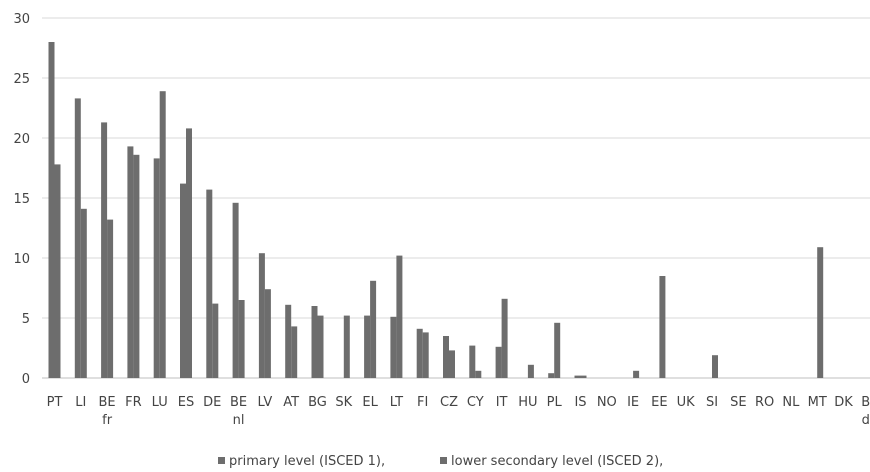 This screenshot has width=870, height=472. What do you see at coordinates (607, 402) in the screenshot?
I see `x-label-no: NO` at bounding box center [607, 402].